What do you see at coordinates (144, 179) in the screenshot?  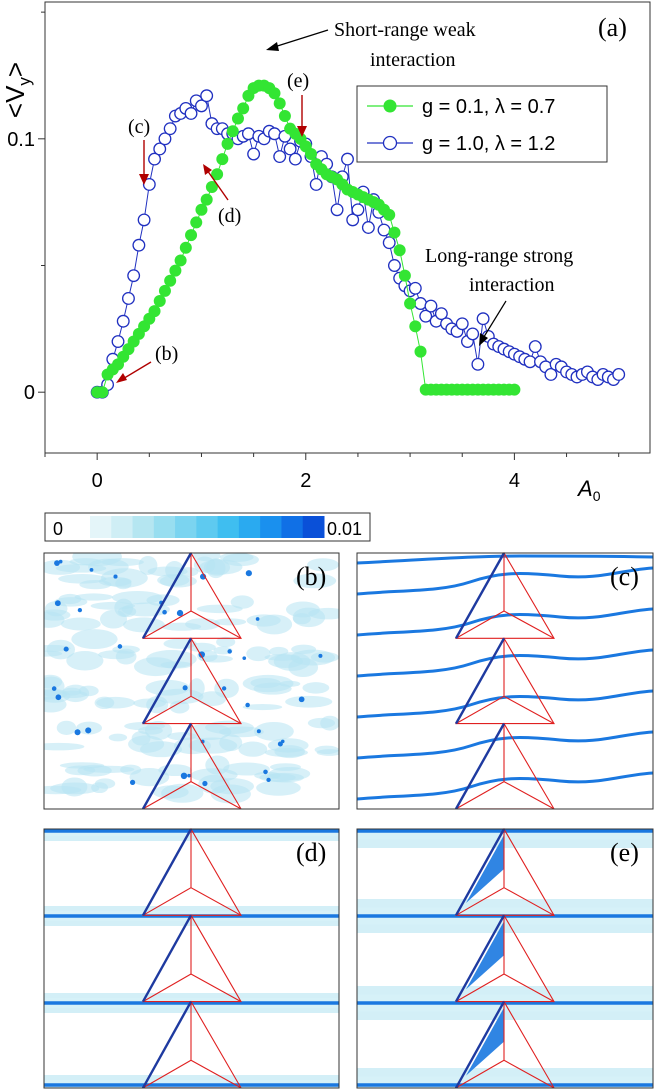 I see `annotation-c-arrowhead` at bounding box center [144, 179].